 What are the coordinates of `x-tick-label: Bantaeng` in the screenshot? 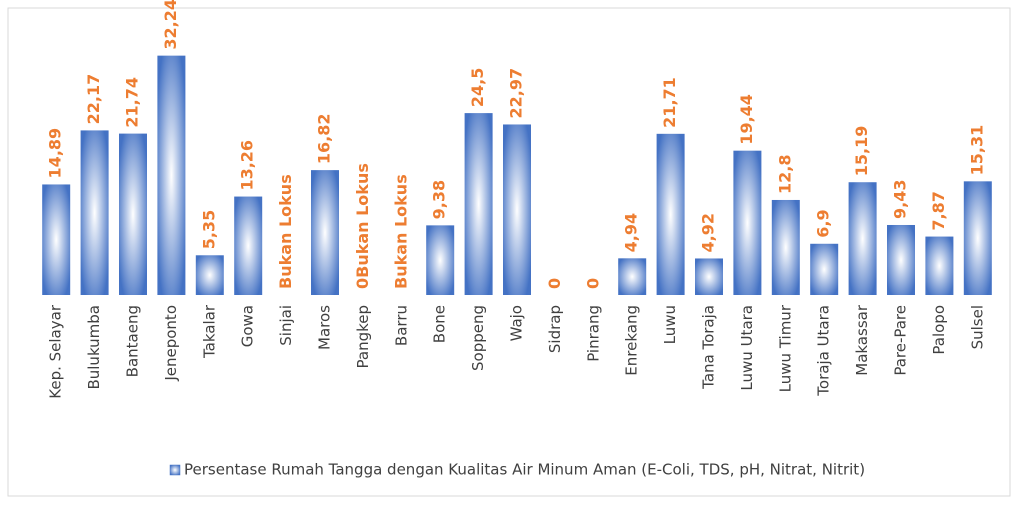 It's located at (133, 341).